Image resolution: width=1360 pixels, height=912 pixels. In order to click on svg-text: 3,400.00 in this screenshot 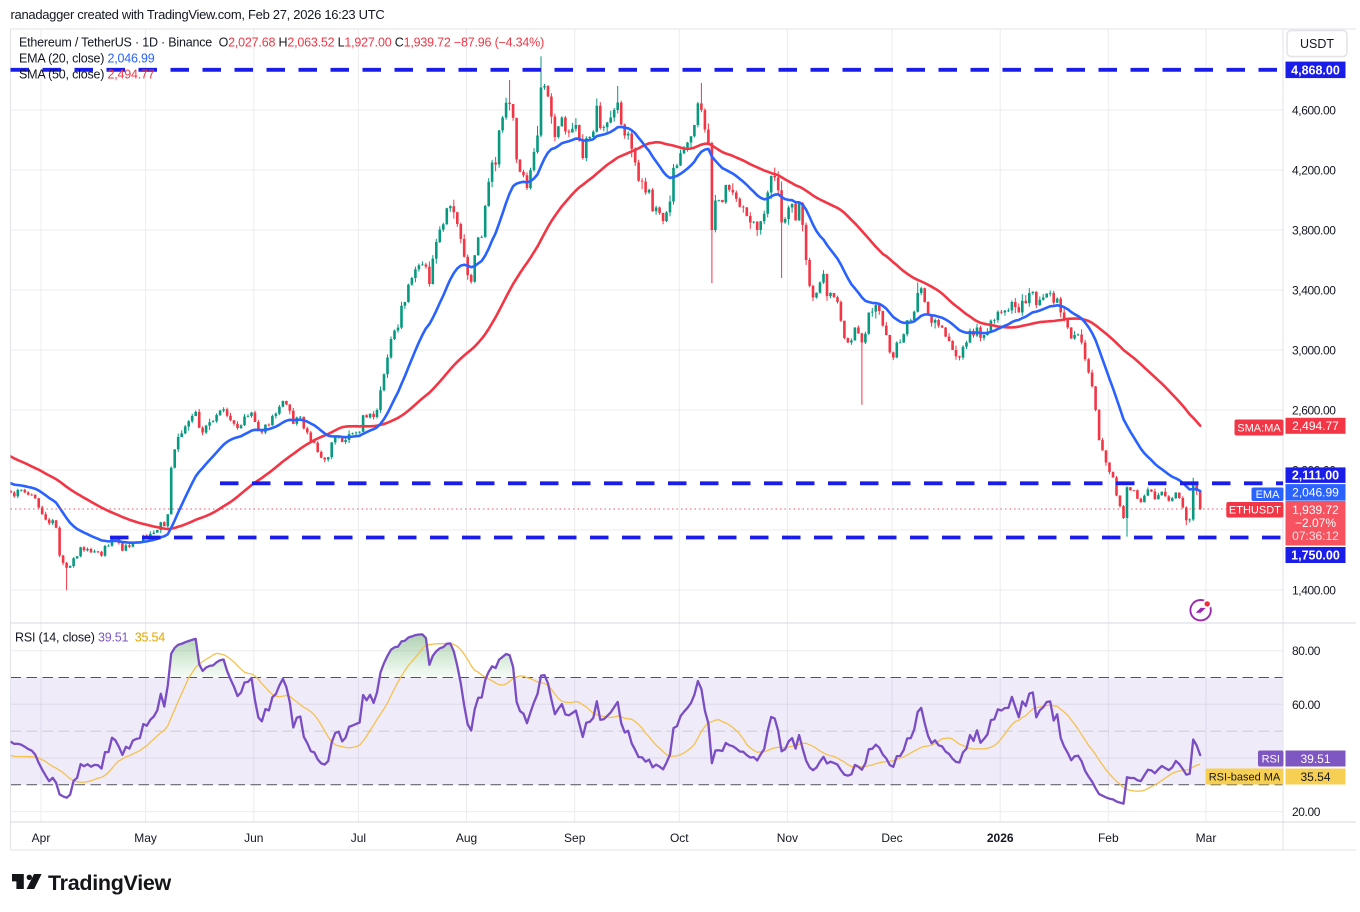, I will do `click(1314, 291)`.